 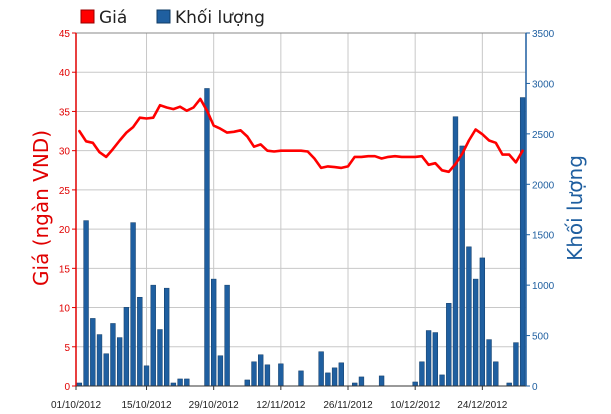 What do you see at coordinates (543, 135) in the screenshot?
I see `right-tick-label: 2500` at bounding box center [543, 135].